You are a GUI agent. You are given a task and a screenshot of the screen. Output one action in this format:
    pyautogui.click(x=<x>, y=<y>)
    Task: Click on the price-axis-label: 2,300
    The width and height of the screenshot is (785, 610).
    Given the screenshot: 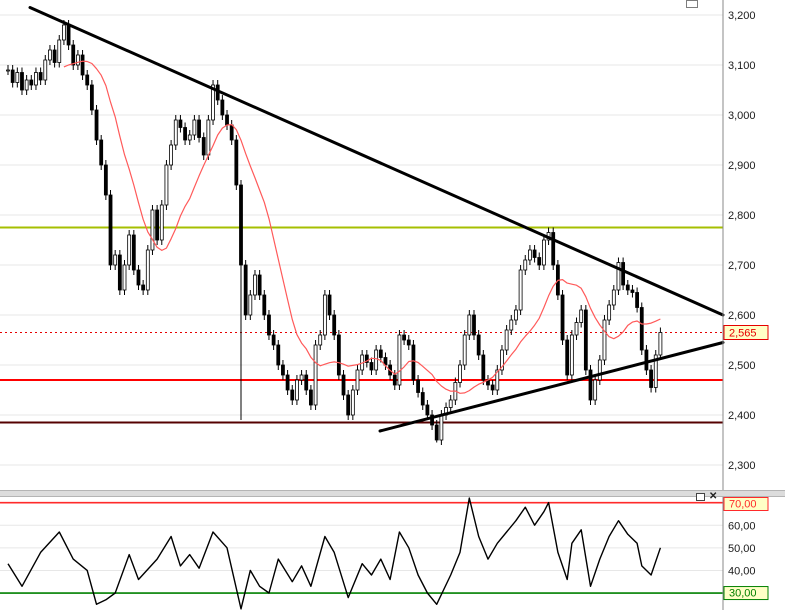 What is the action you would take?
    pyautogui.click(x=742, y=466)
    